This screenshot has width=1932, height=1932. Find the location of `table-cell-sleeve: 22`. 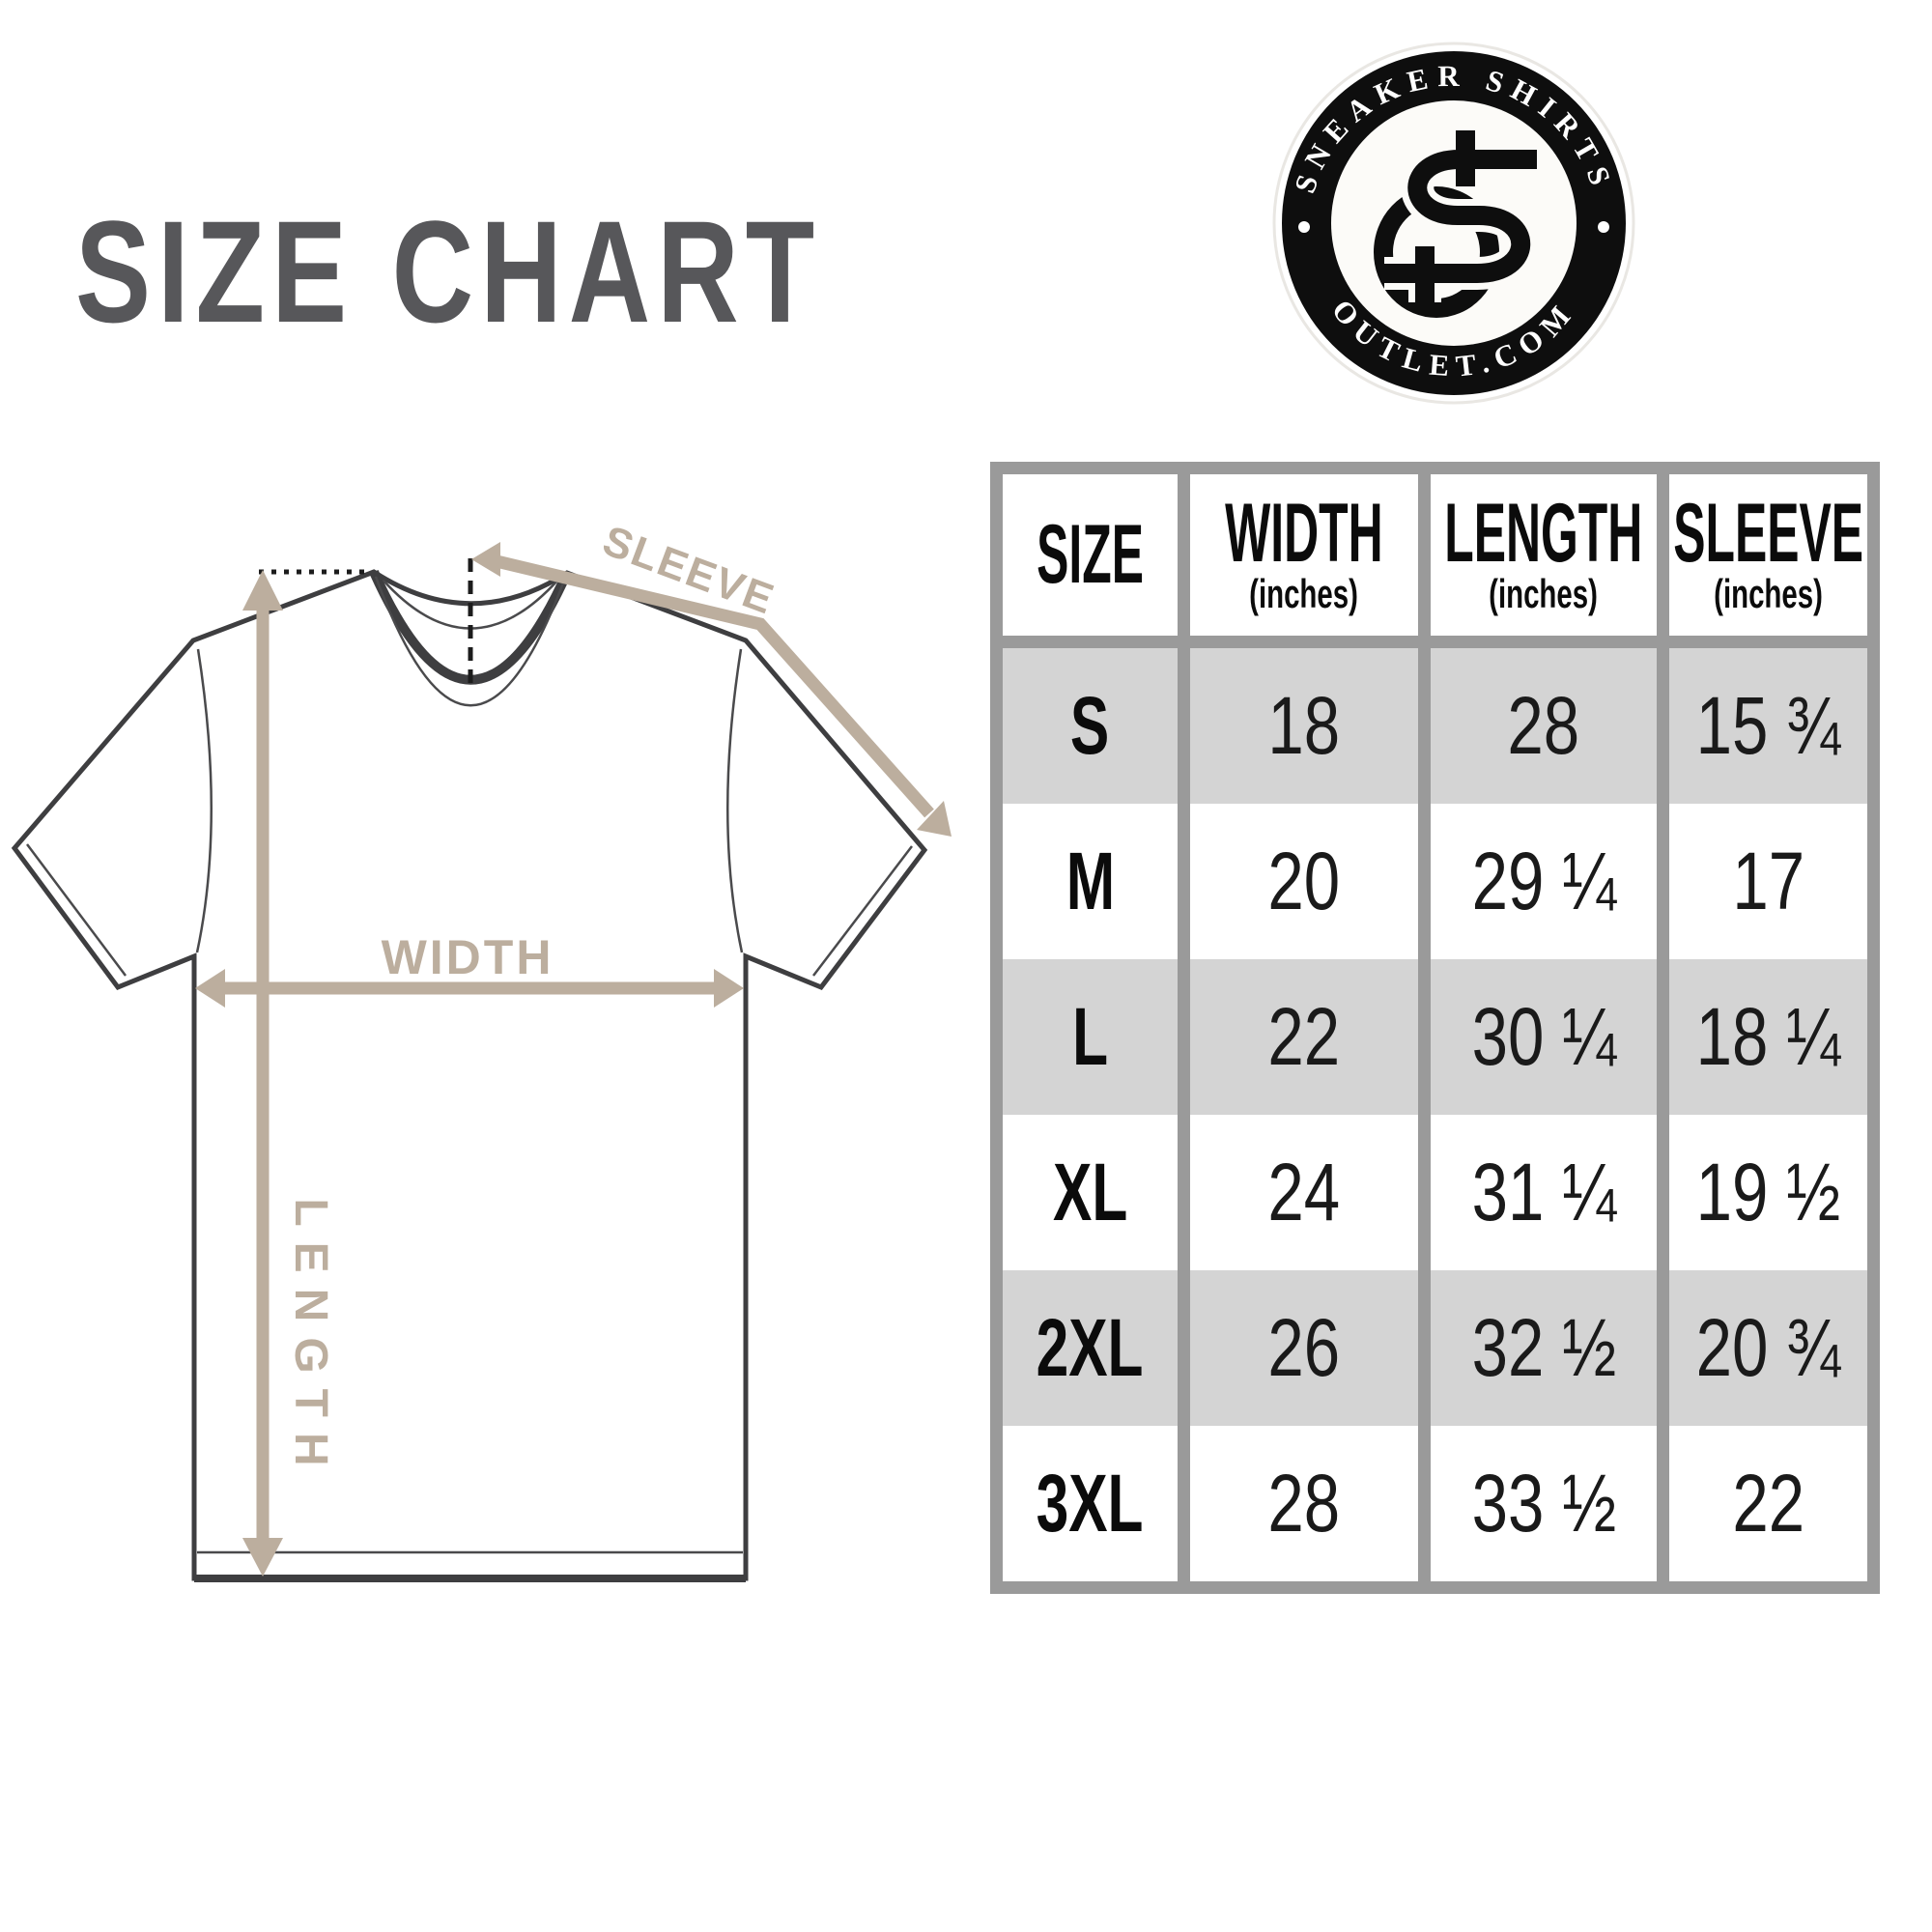

table-cell-sleeve: 22 is located at coordinates (1768, 1503).